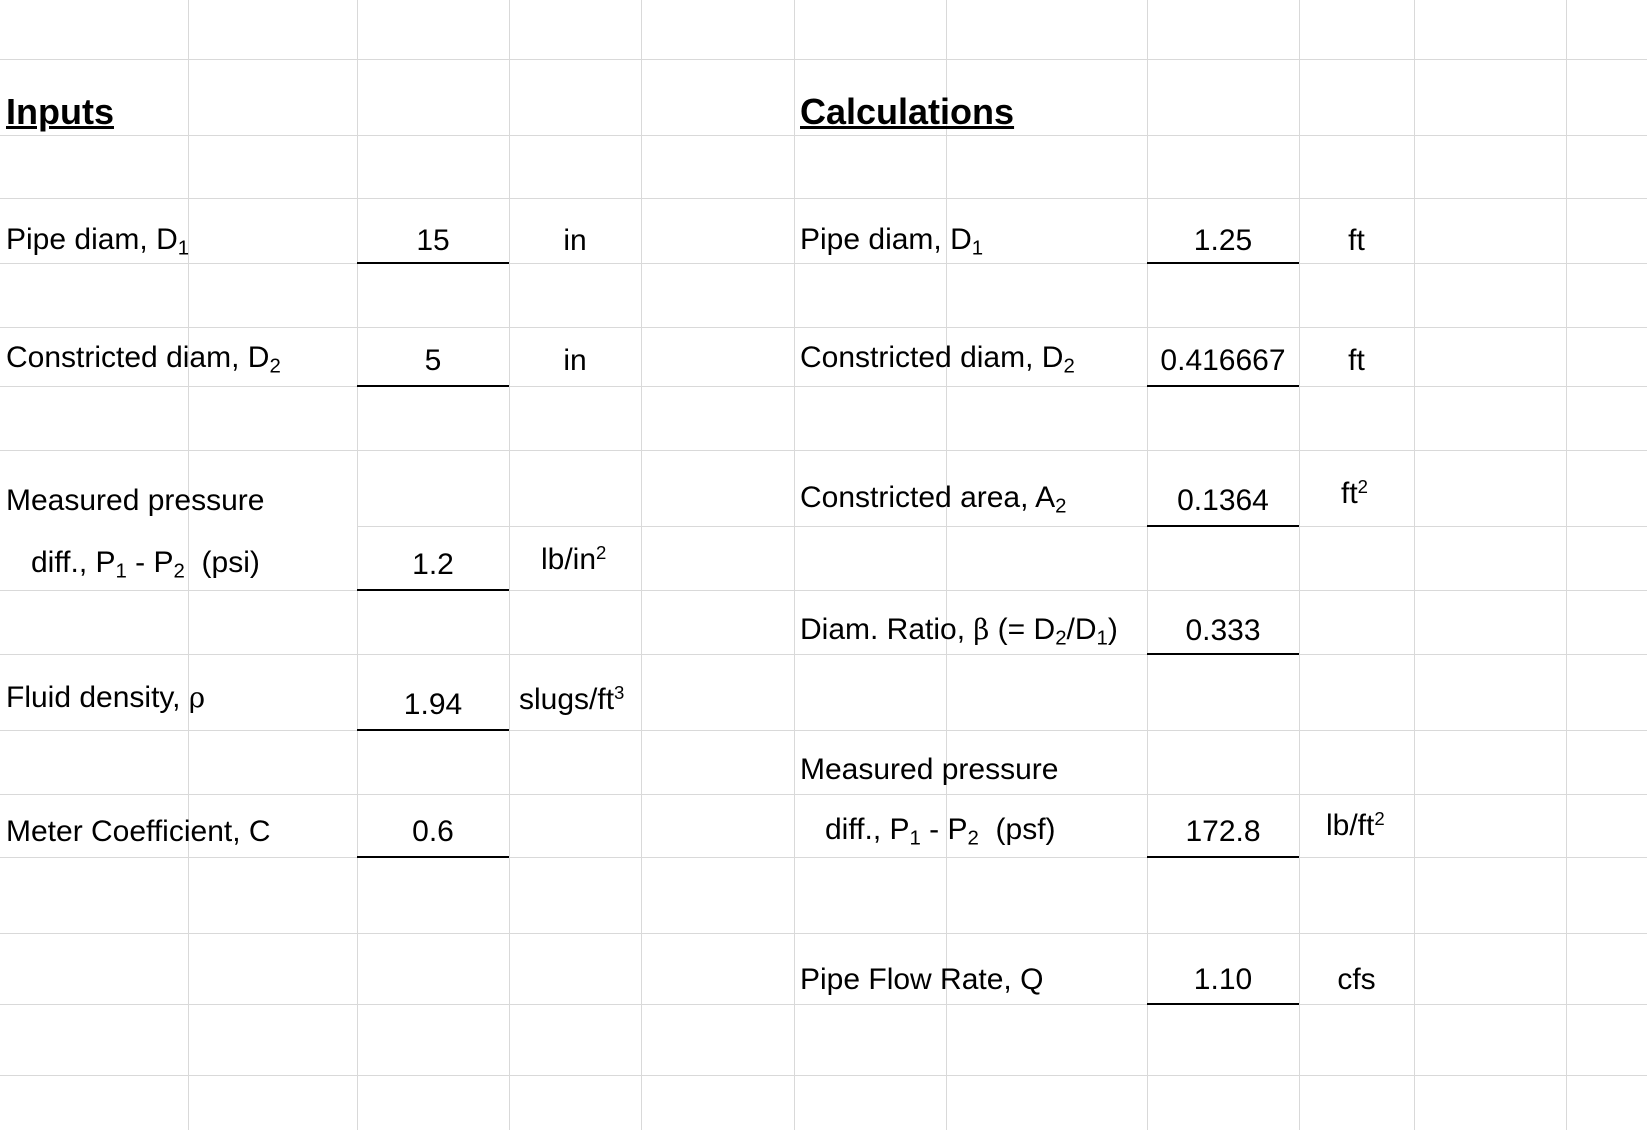  I want to click on label-text: Constricted diam, D, so click(138, 357).